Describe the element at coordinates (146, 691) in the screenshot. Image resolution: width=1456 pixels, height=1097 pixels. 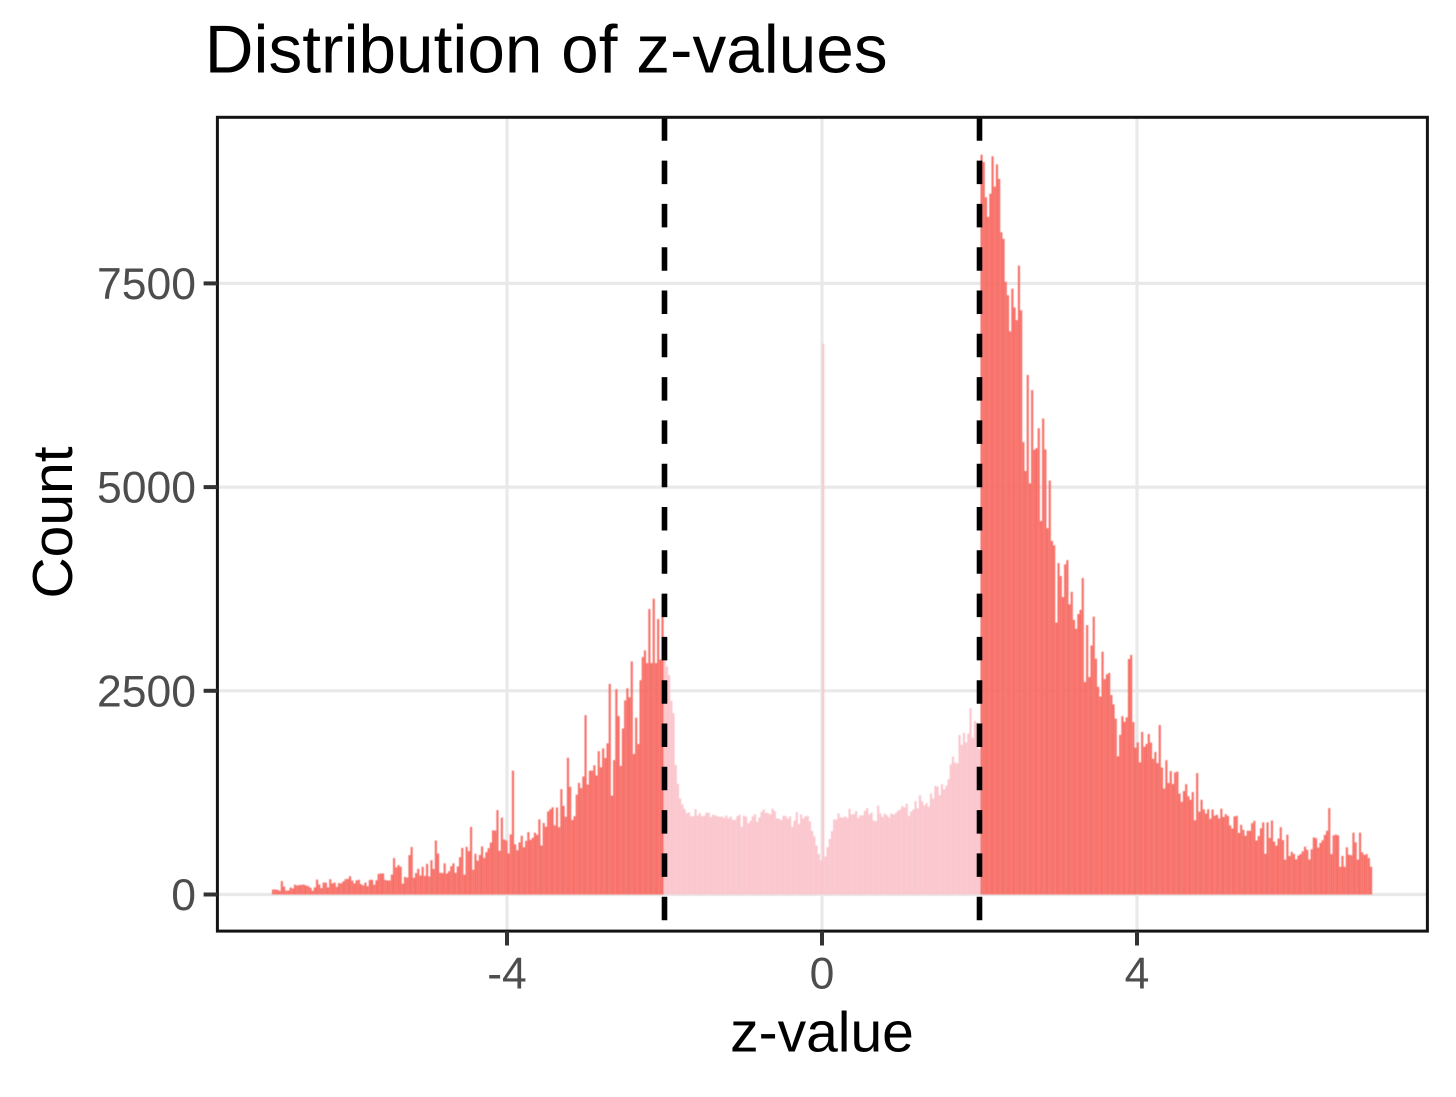
I see `svg-text: 2500` at that location.